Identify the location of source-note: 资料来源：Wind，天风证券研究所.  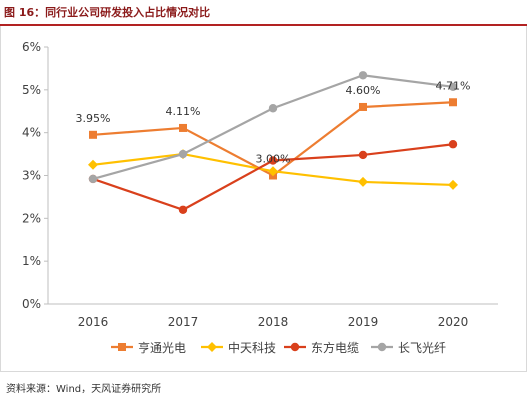
(84, 389).